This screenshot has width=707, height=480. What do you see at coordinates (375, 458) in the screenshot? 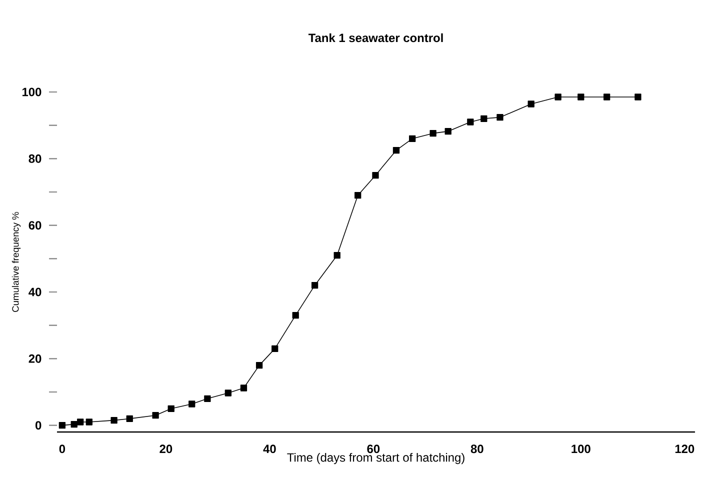
I see `x-axis-title: Time (days from start of hatching)` at bounding box center [375, 458].